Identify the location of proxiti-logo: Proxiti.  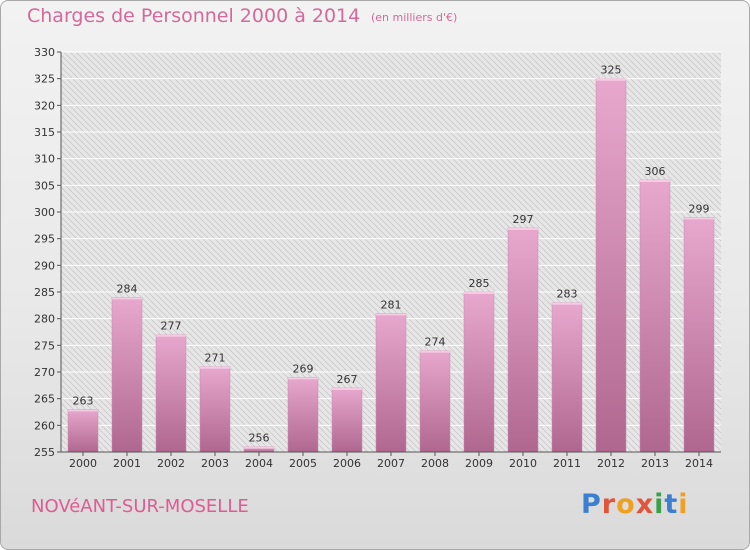
(635, 504).